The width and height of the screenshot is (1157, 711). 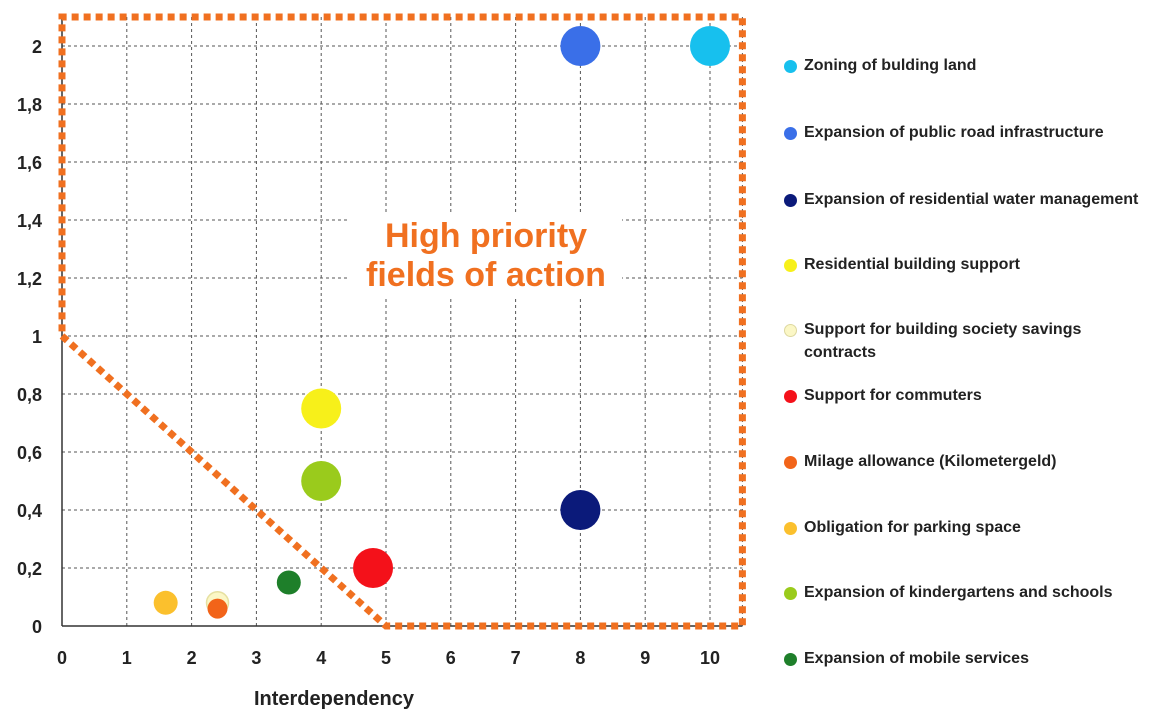 I want to click on legend-label: Expansion of kindergartens and schools, so click(x=958, y=592).